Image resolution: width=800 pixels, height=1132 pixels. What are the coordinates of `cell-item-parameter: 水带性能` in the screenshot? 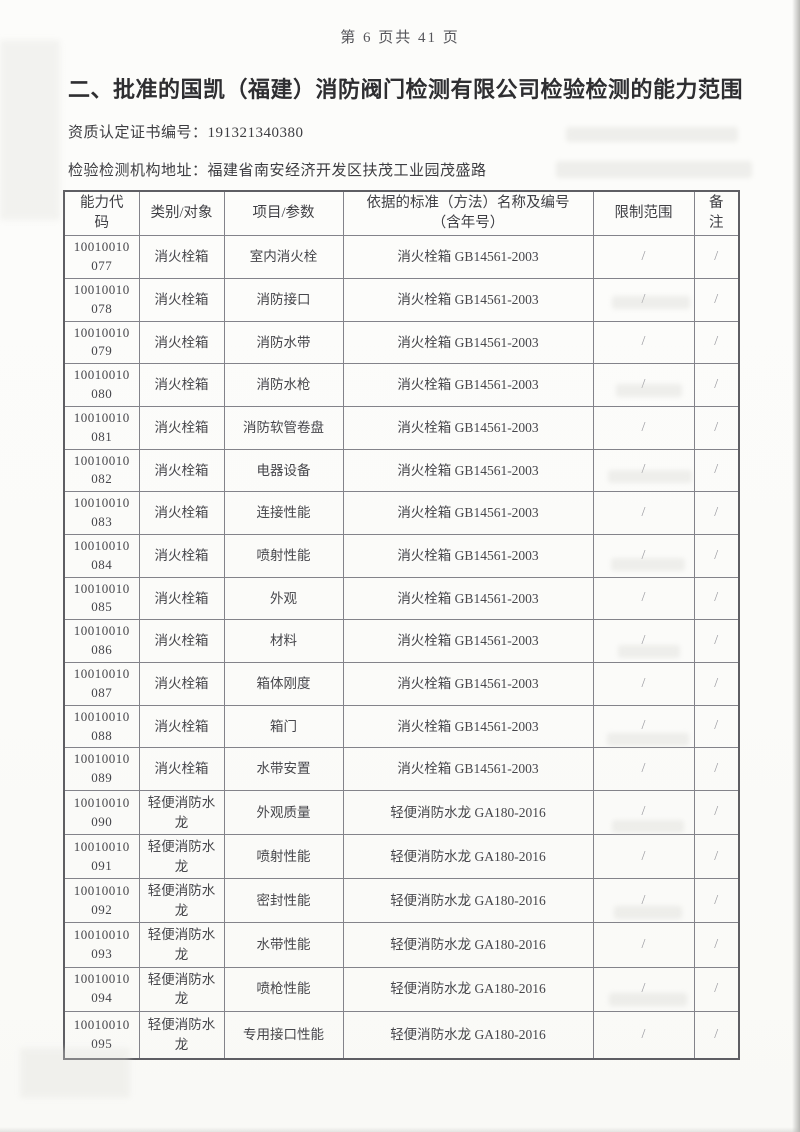 It's located at (283, 945).